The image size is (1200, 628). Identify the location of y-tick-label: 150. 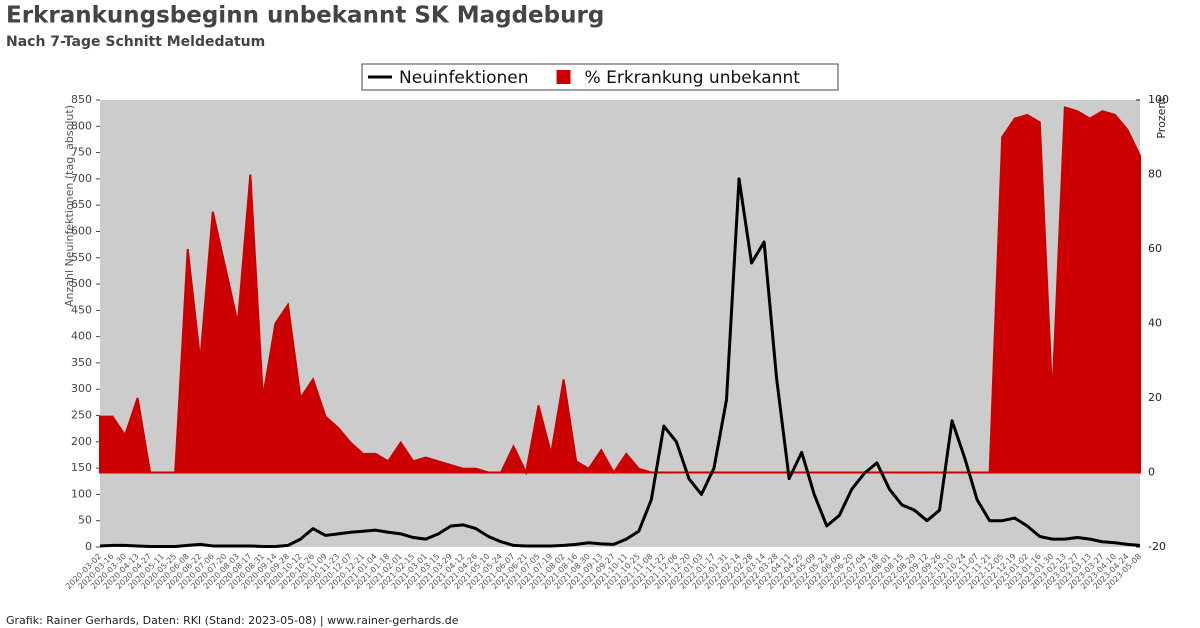
(81, 467).